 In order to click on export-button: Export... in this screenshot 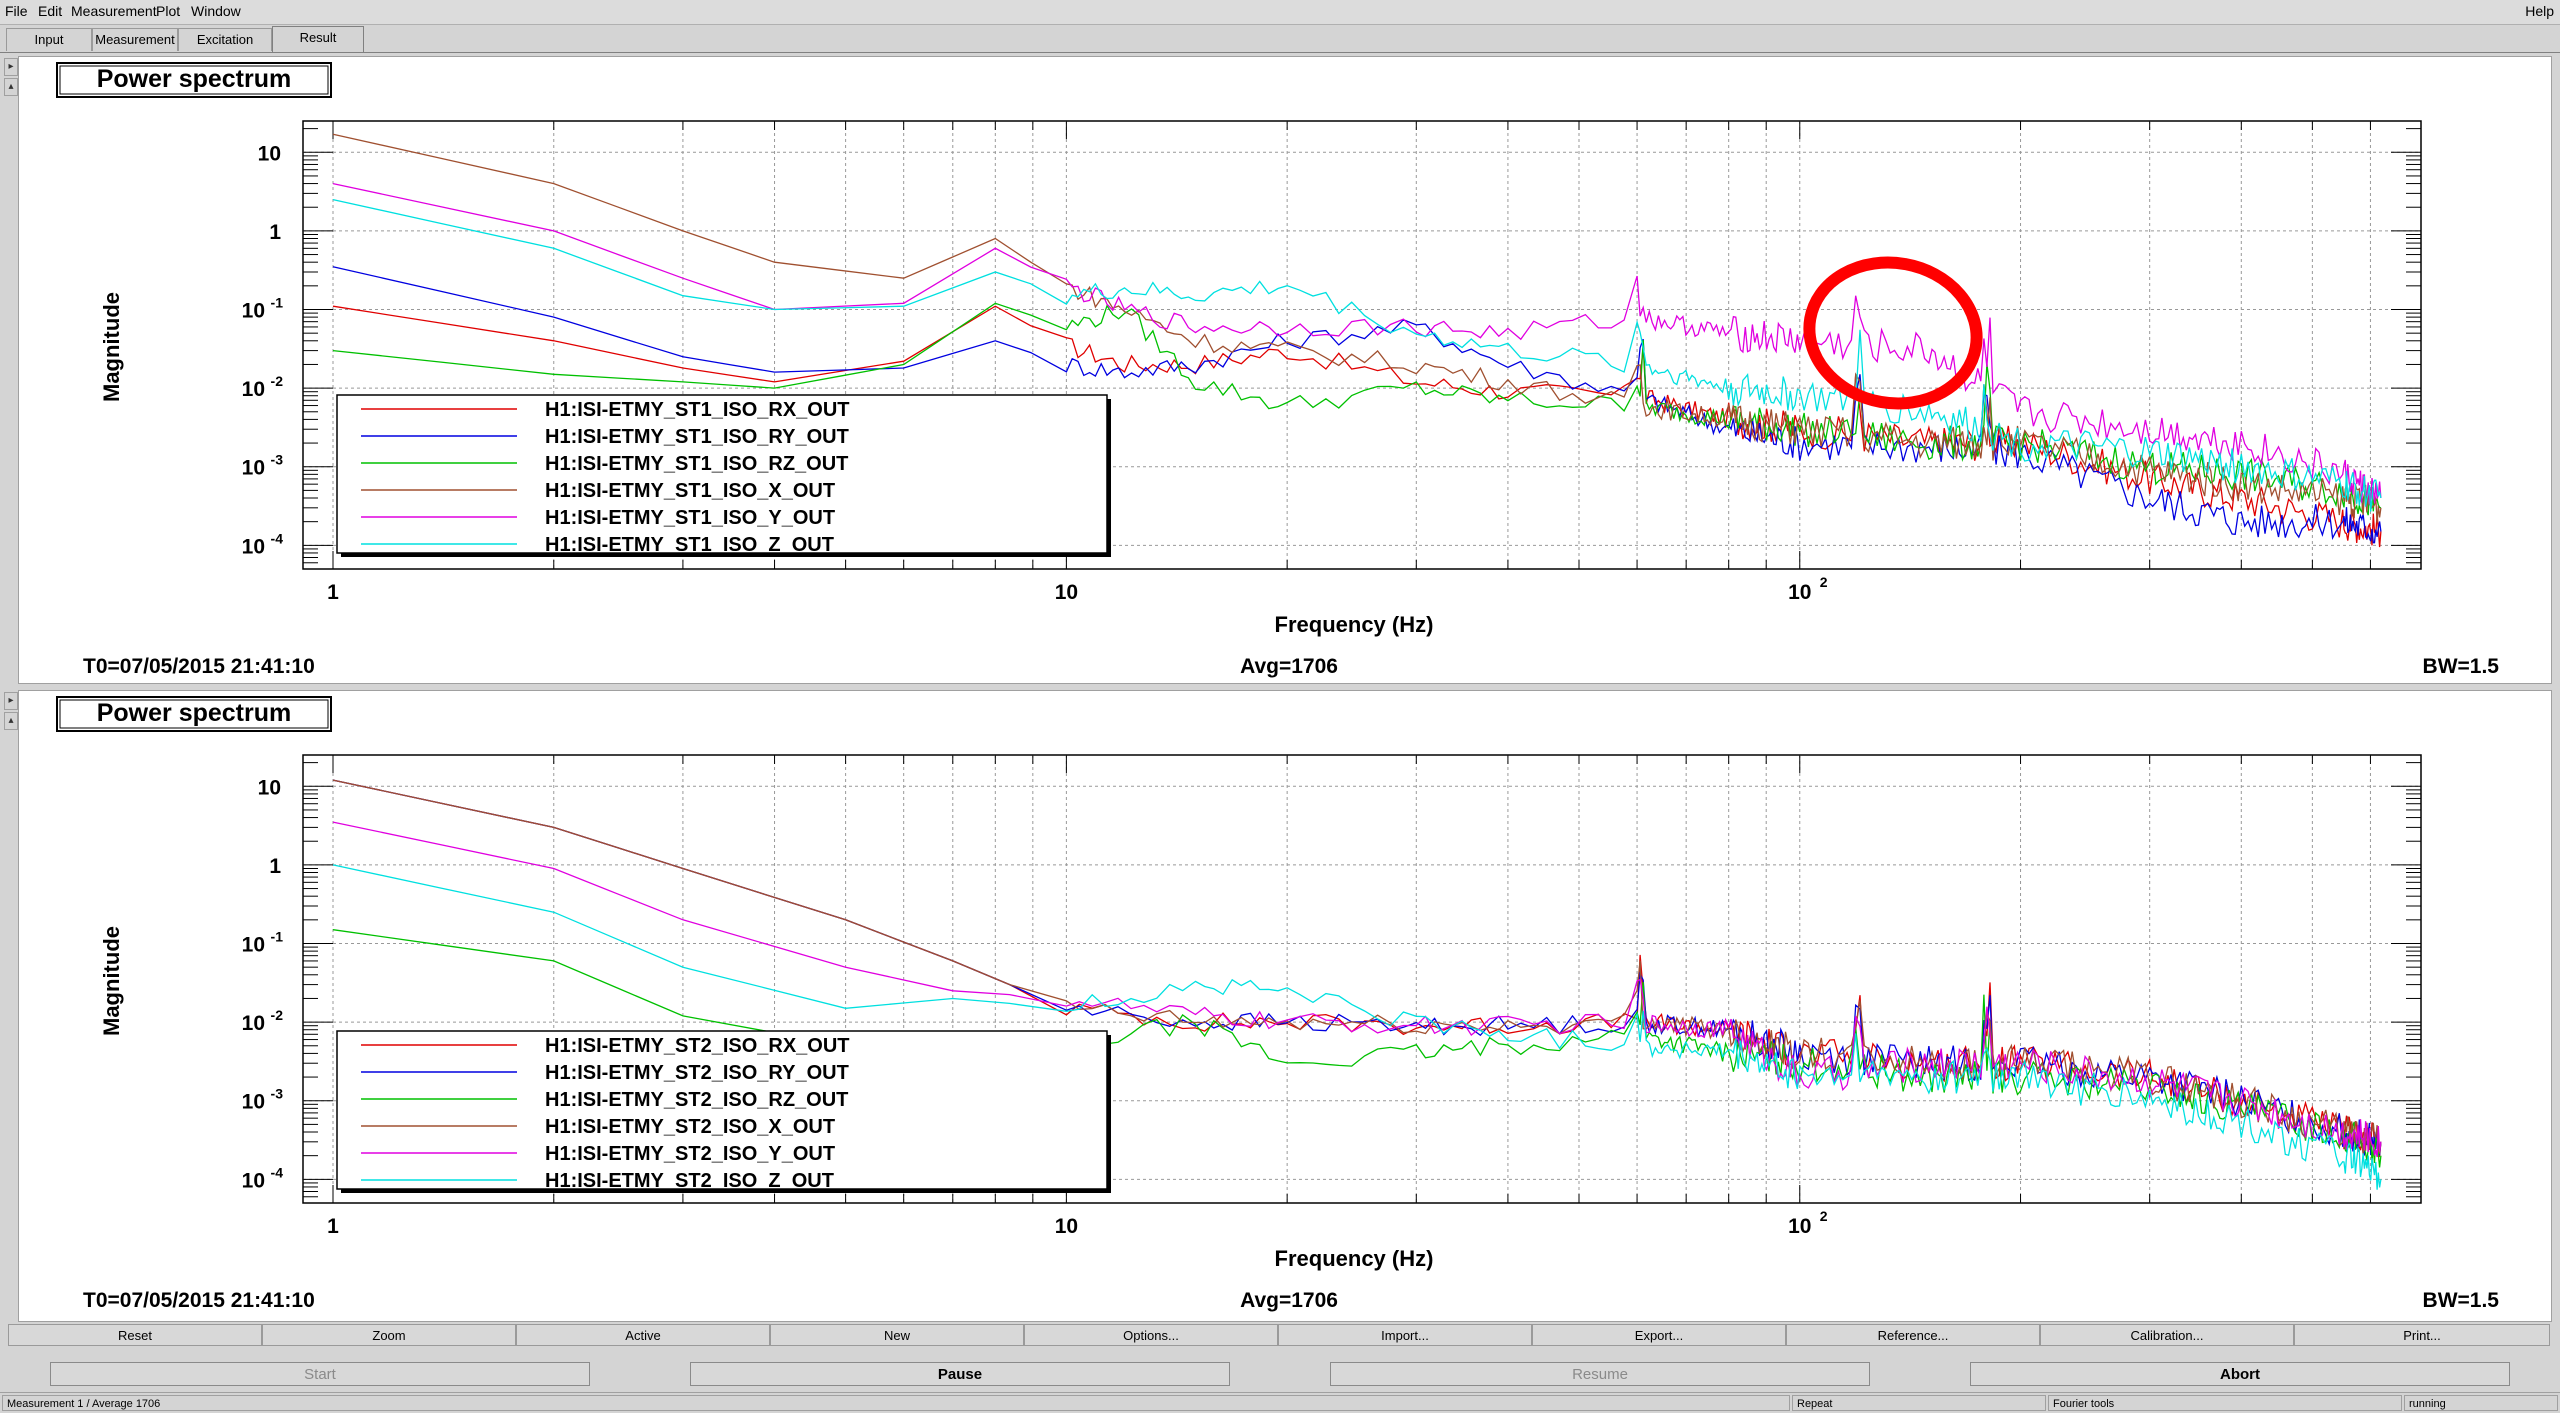, I will do `click(1659, 1335)`.